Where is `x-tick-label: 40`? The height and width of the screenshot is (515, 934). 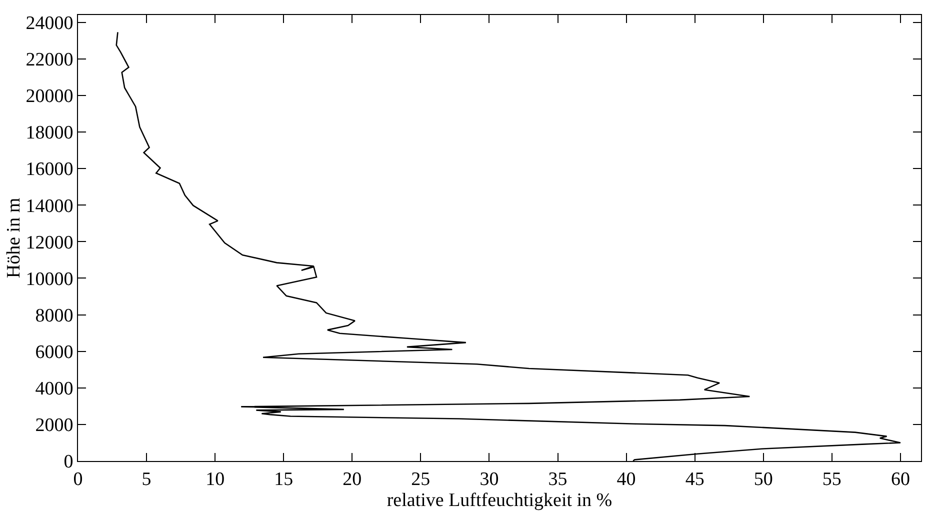 x-tick-label: 40 is located at coordinates (626, 479).